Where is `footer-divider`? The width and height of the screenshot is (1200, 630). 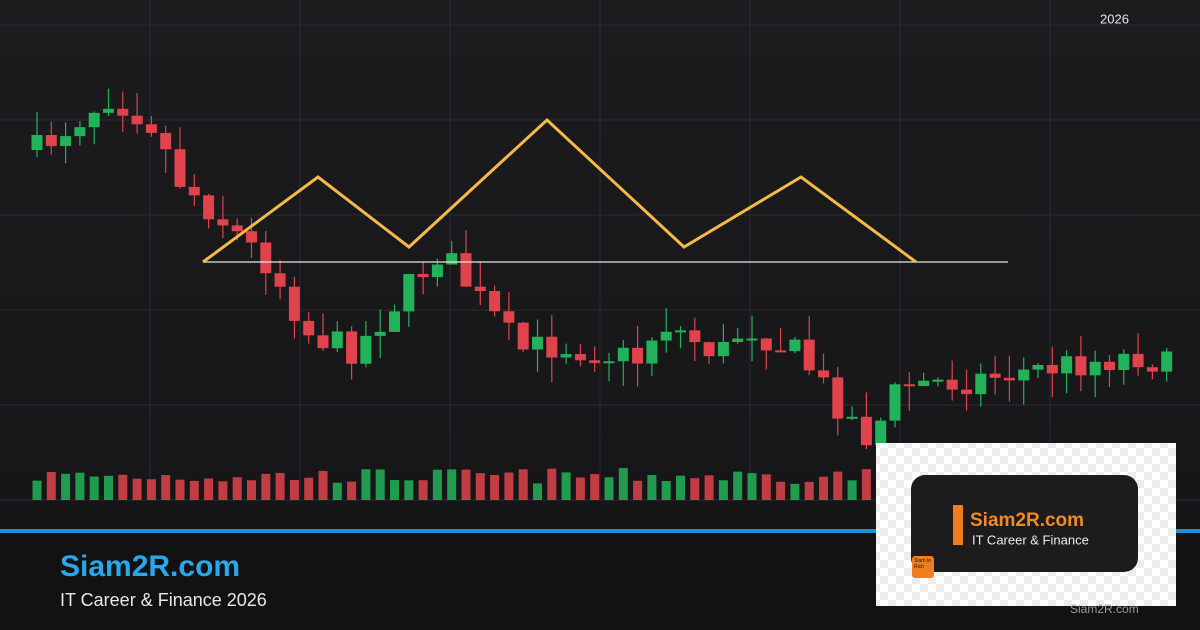 footer-divider is located at coordinates (600, 531).